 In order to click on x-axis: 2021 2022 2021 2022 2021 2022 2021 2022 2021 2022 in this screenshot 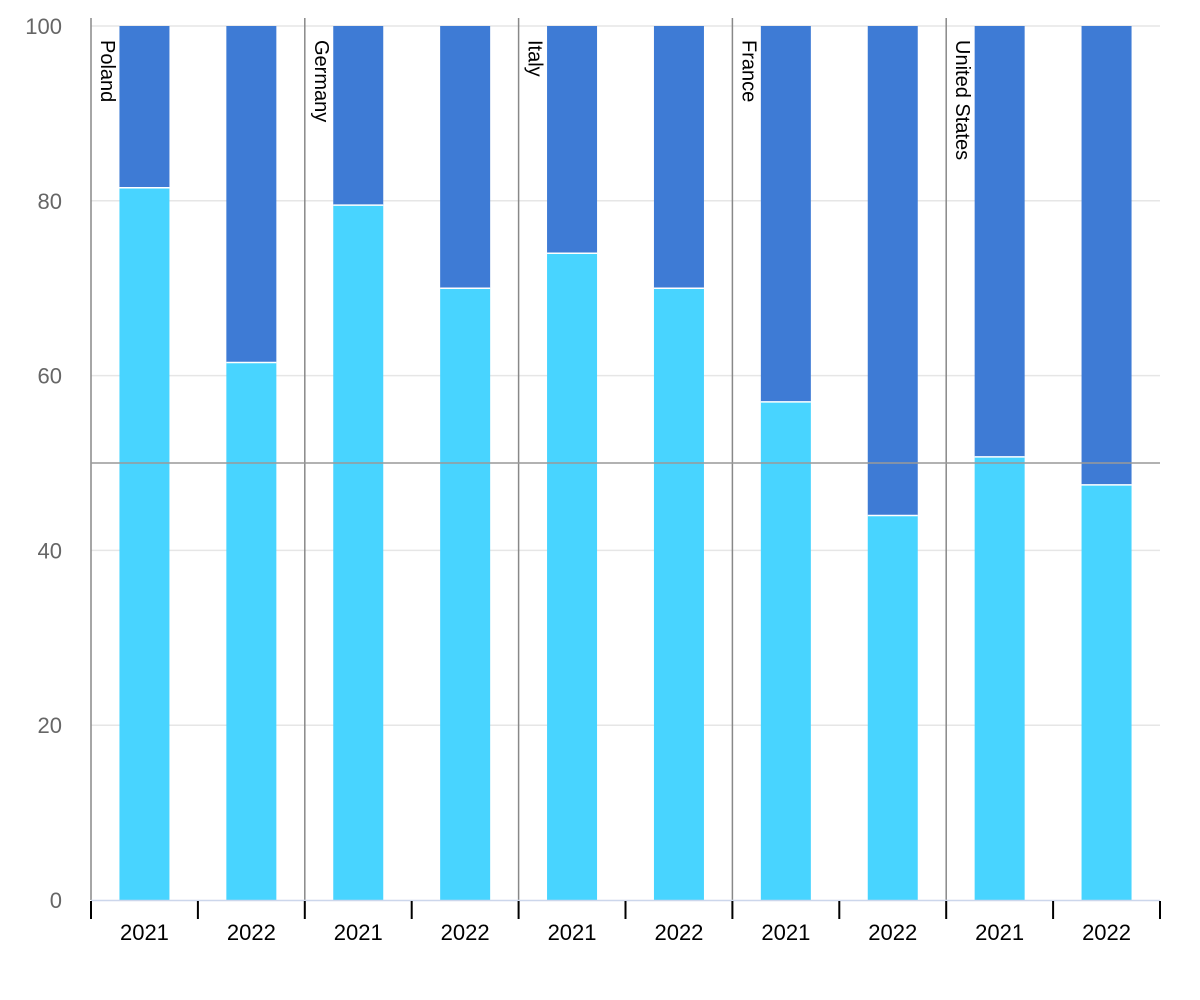, I will do `click(625, 922)`.